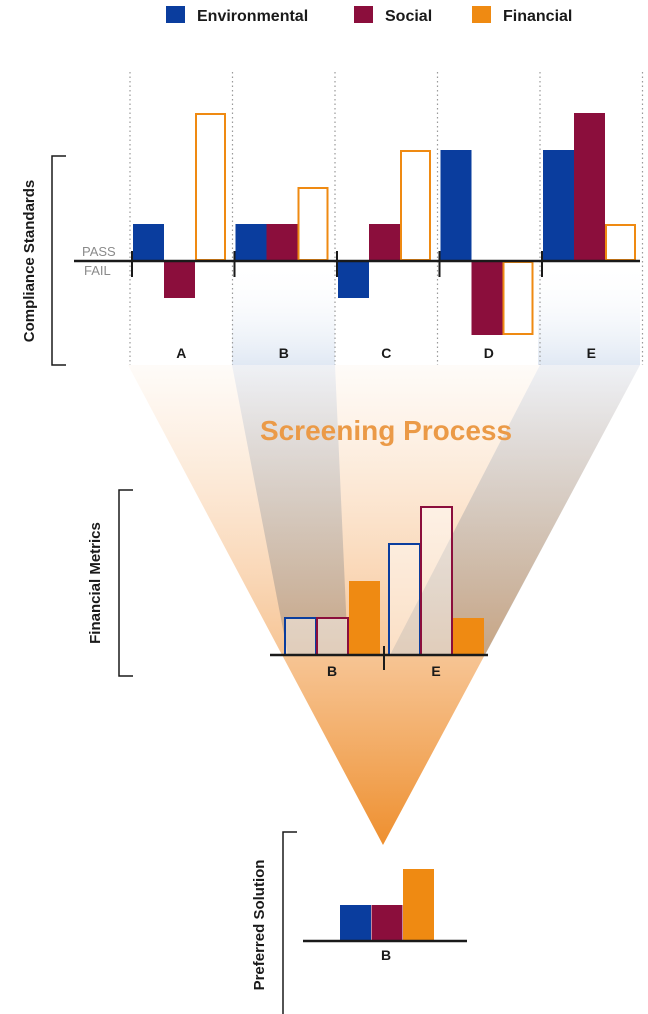 This screenshot has height=1014, width=648. I want to click on preferred-solution-axis-label: Preferred Solution, so click(259, 925).